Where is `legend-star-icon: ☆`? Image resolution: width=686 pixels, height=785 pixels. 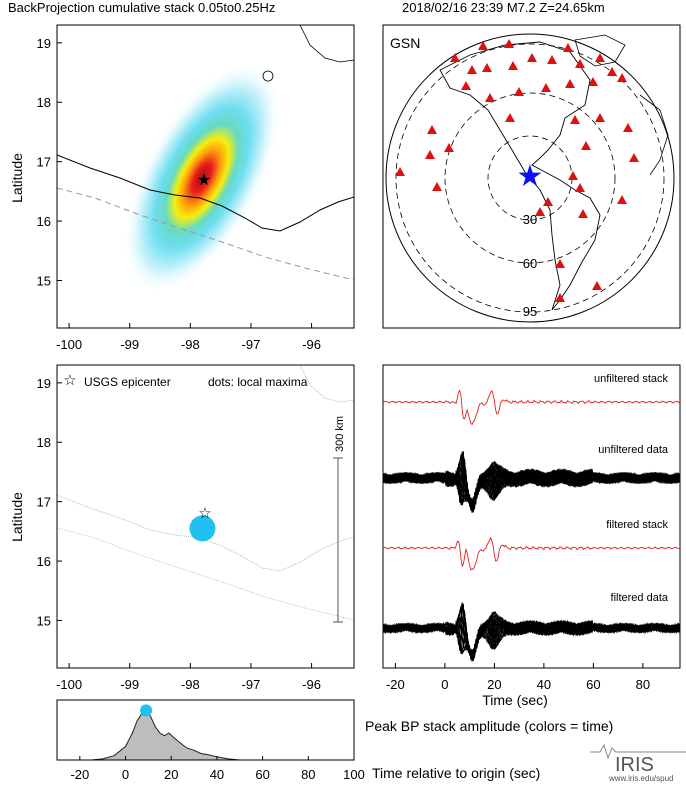 legend-star-icon: ☆ is located at coordinates (69, 380).